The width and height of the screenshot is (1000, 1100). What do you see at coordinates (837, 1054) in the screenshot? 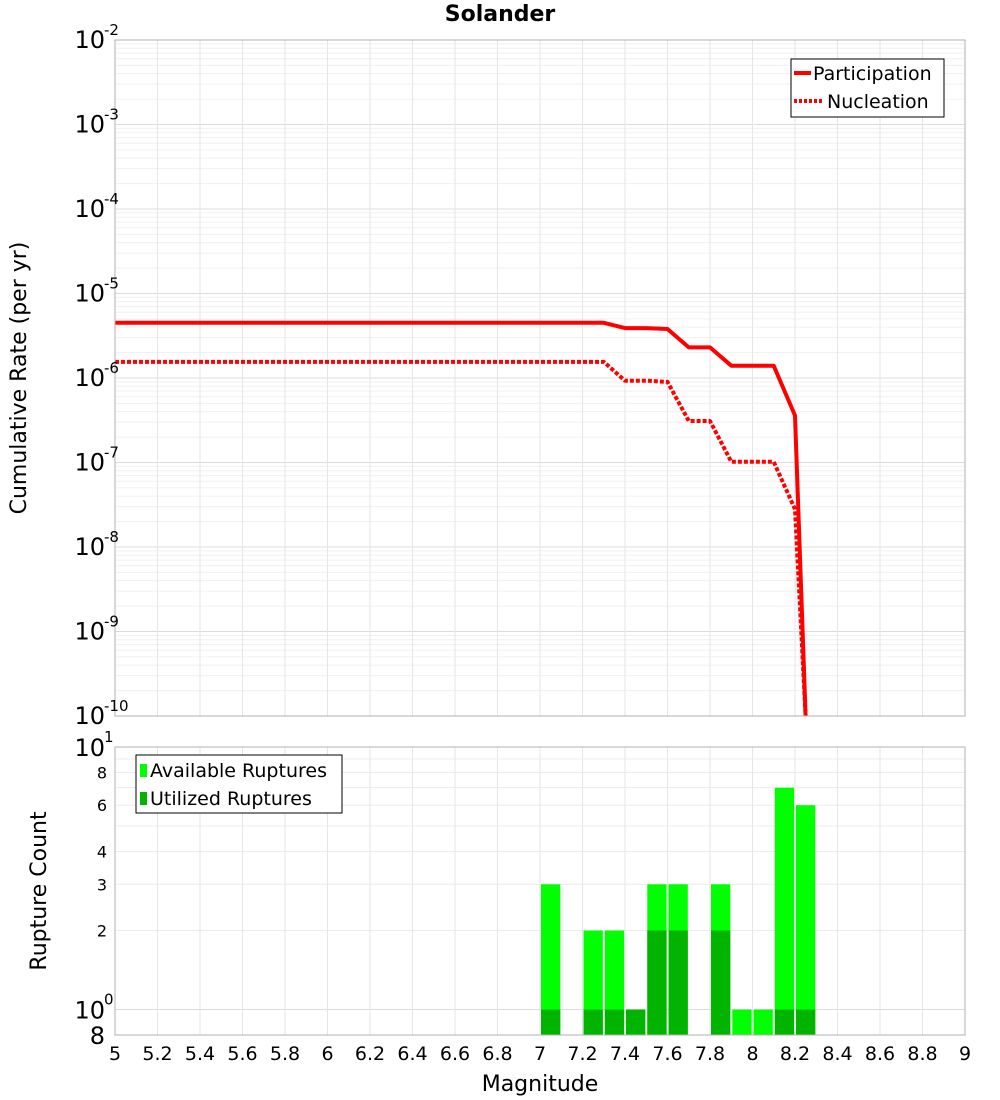
I see `x-tick-label: 8.4` at bounding box center [837, 1054].